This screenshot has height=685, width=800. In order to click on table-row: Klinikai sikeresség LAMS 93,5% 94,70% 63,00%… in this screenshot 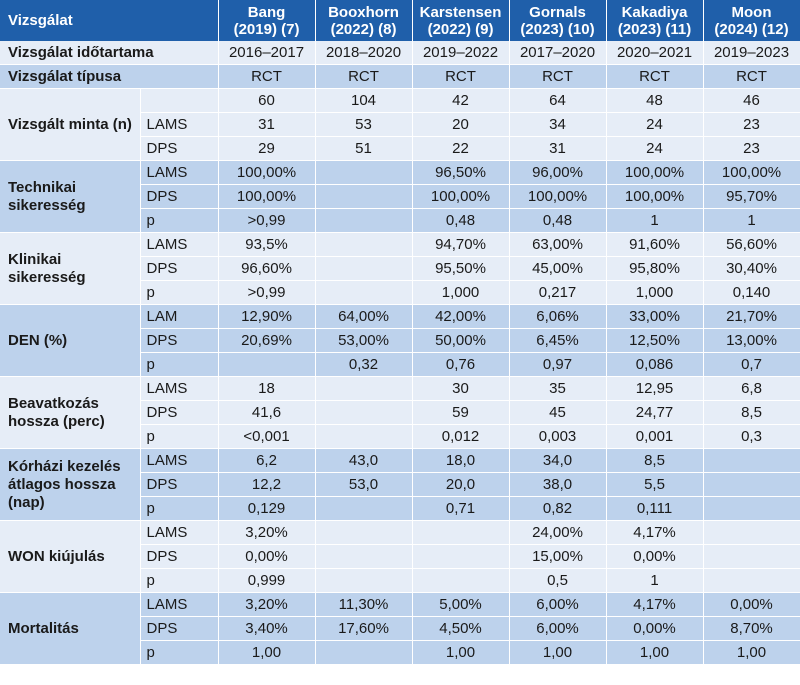, I will do `click(400, 268)`.